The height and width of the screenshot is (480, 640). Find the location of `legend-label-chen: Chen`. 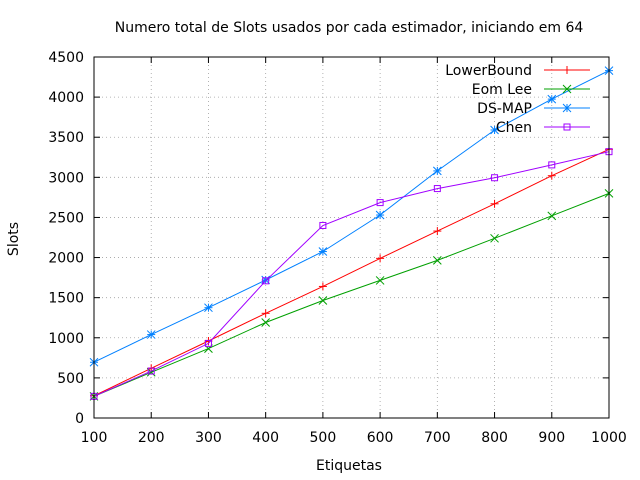

legend-label-chen: Chen is located at coordinates (514, 128).